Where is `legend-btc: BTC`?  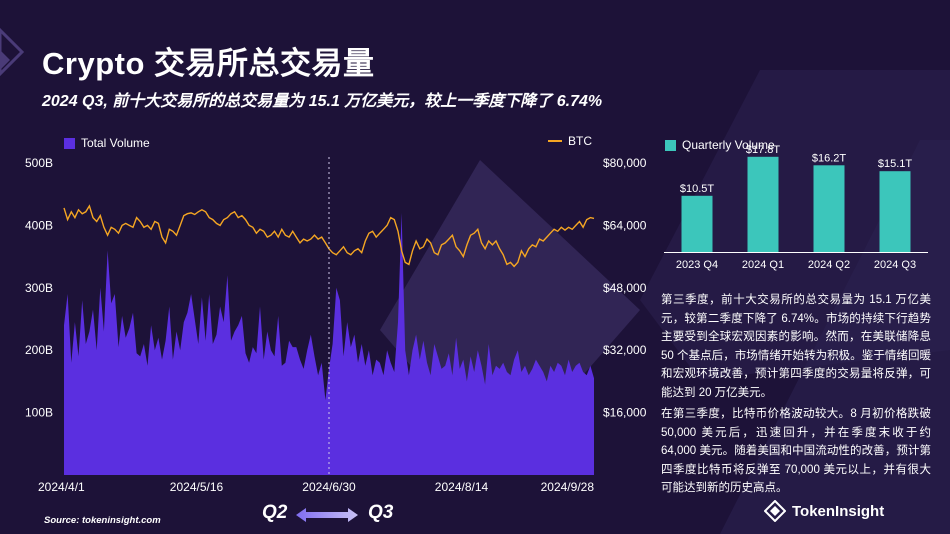
legend-btc: BTC is located at coordinates (570, 141).